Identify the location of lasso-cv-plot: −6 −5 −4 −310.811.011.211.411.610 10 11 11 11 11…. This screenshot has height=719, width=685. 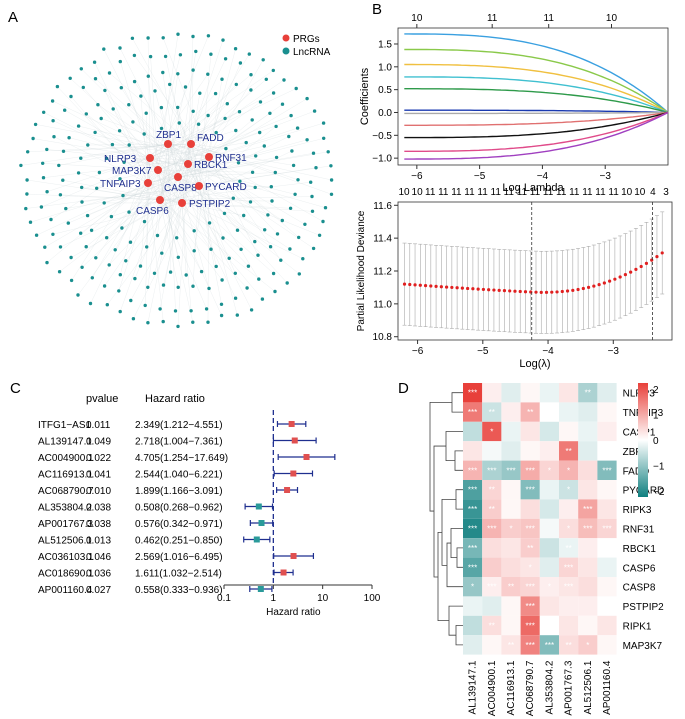
(514, 278).